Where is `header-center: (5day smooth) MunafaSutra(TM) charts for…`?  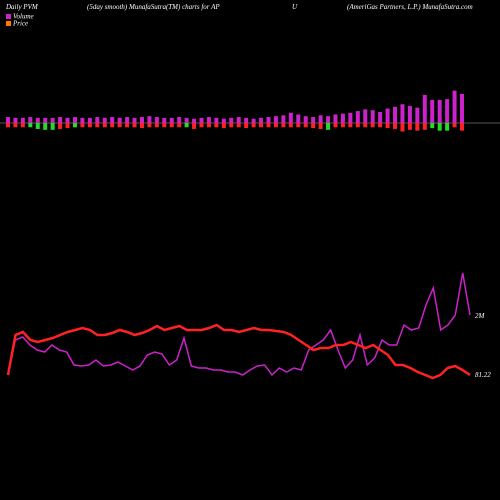
header-center: (5day smooth) MunafaSutra(TM) charts for… is located at coordinates (153, 7).